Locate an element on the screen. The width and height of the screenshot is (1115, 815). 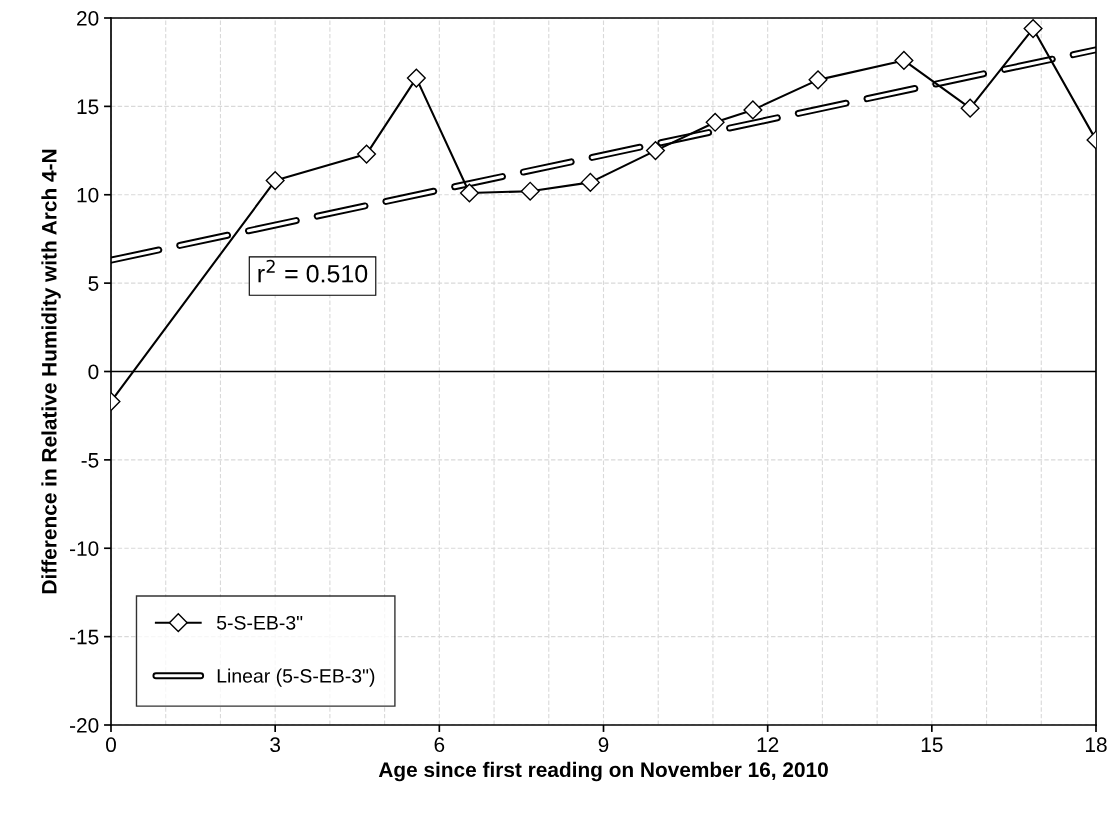
x-axis-title: Age since first reading on November 16, 2010 is located at coordinates (603, 771).